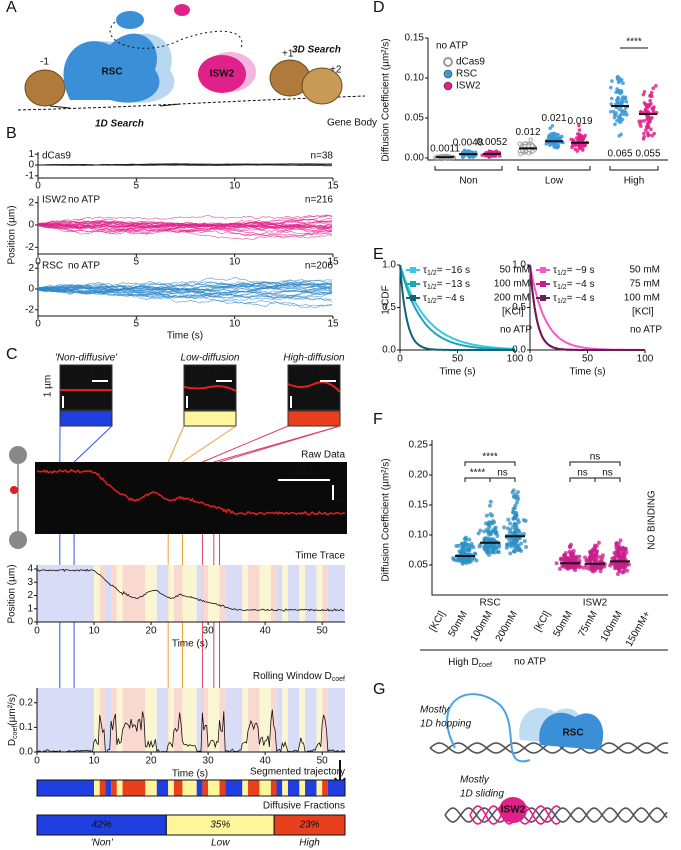  What do you see at coordinates (379, 689) in the screenshot?
I see `panel-label: G` at bounding box center [379, 689].